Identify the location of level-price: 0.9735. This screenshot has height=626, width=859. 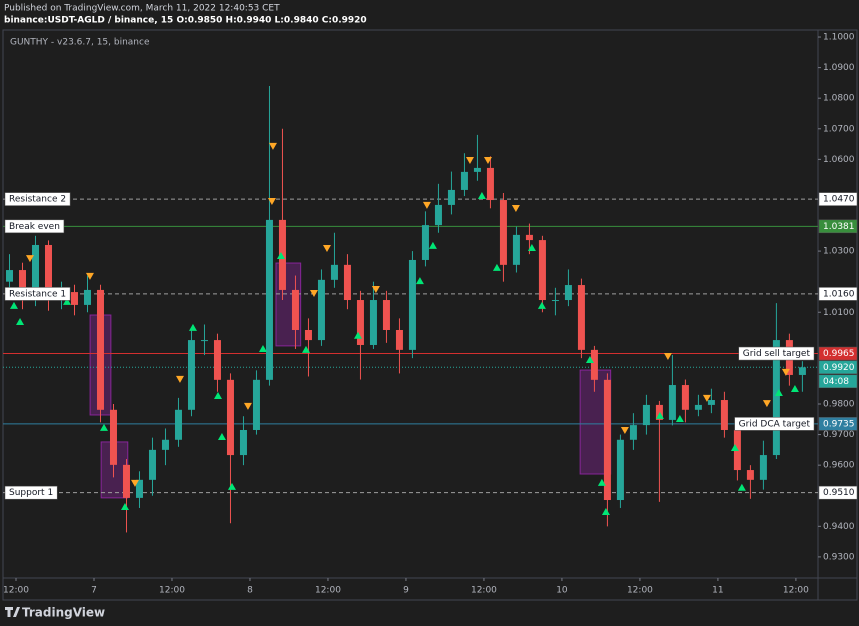
(839, 424).